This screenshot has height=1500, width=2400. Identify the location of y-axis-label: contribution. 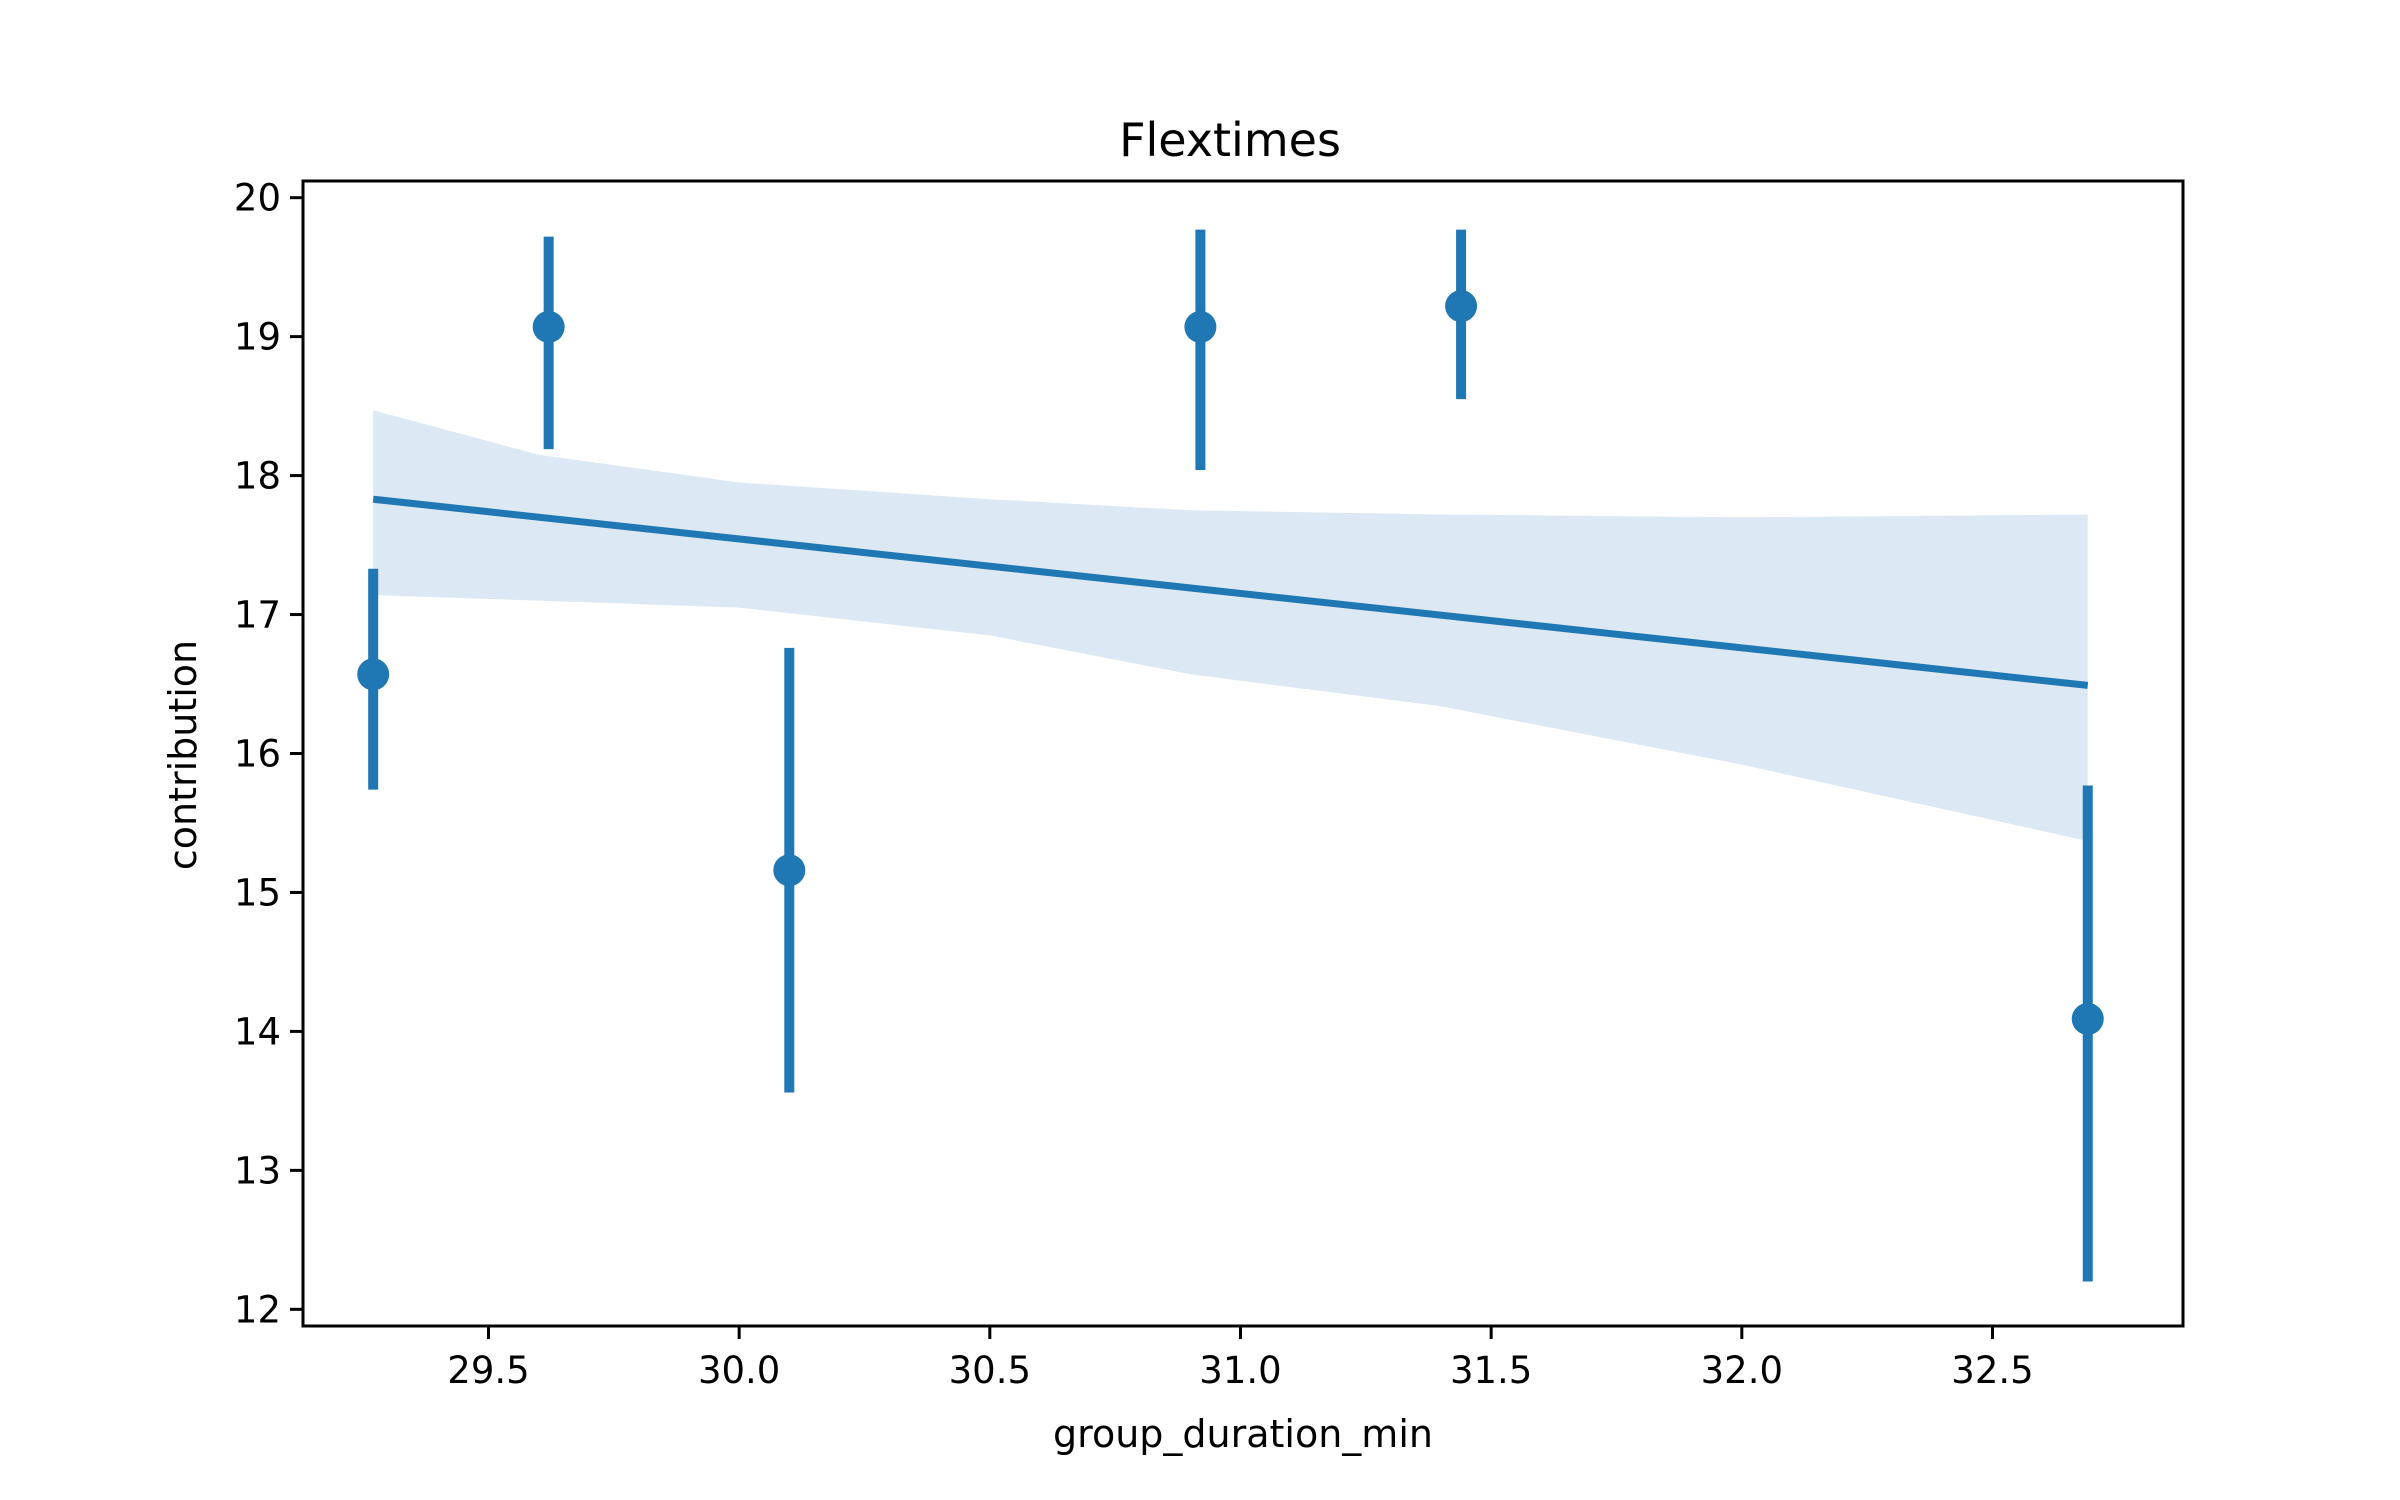
(183, 755).